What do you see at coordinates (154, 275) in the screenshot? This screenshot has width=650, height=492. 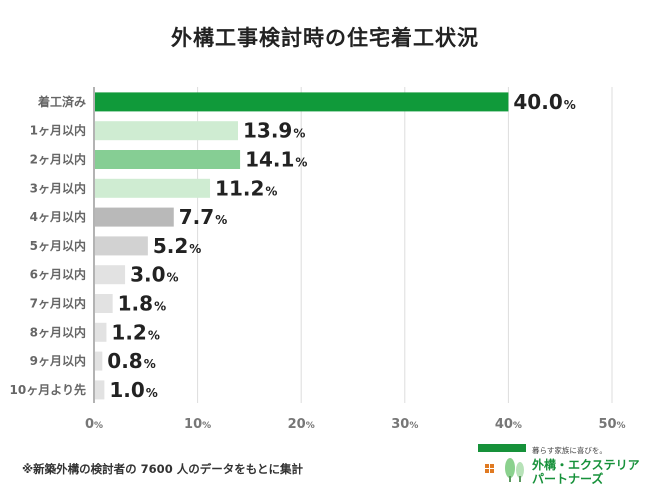 I see `data-label: 3.0%` at bounding box center [154, 275].